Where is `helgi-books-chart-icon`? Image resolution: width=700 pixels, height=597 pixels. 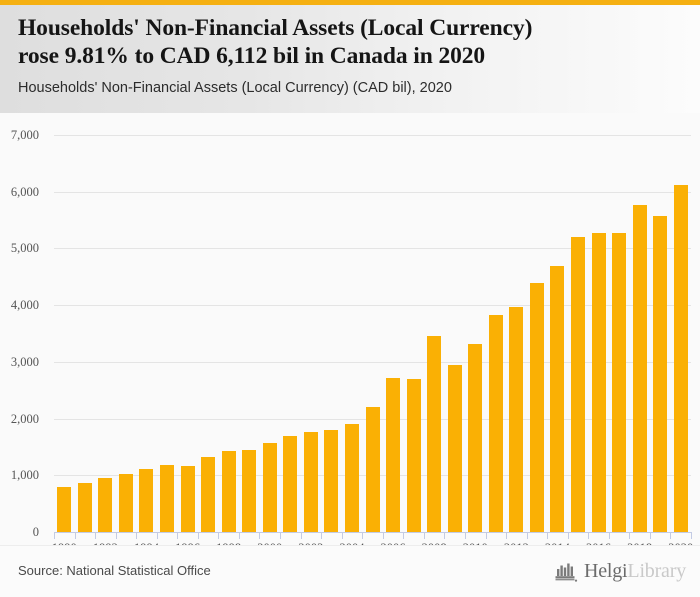 helgi-books-chart-icon is located at coordinates (566, 572).